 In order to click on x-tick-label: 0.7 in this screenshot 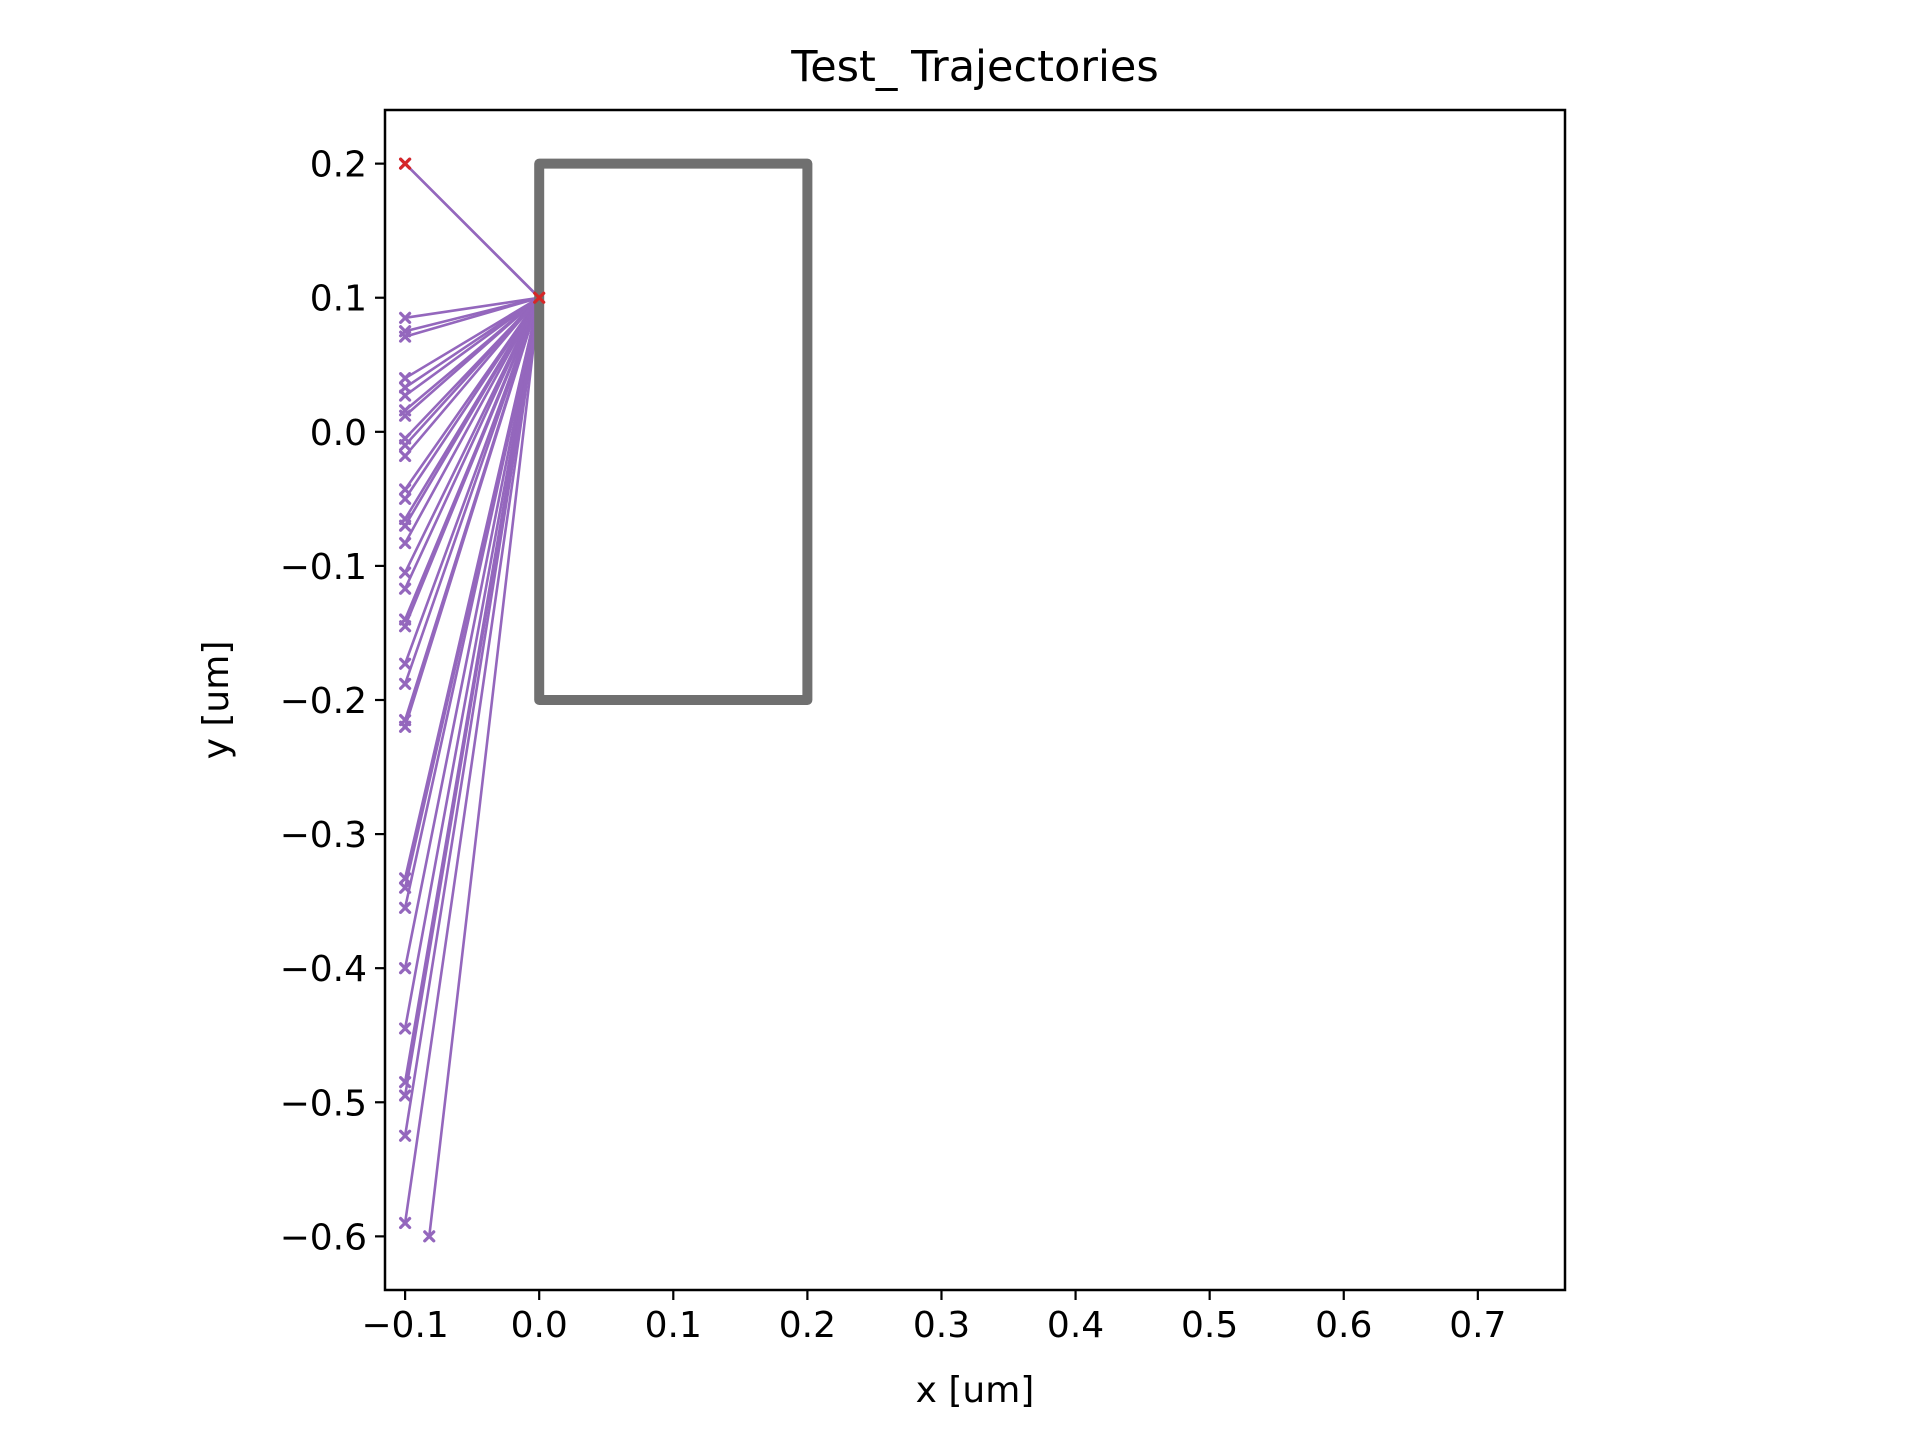, I will do `click(1477, 1325)`.